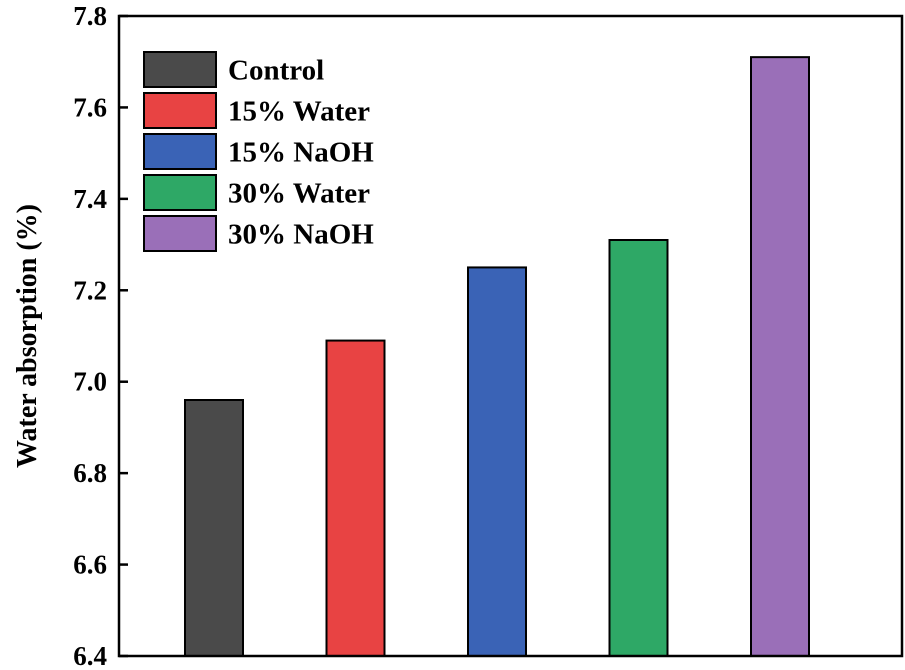 Image resolution: width=905 pixels, height=670 pixels. What do you see at coordinates (100, 335) in the screenshot?
I see `y-axis: 6.4 6.6 6.8 7.0 7.2 7.4 7.6 7.8` at bounding box center [100, 335].